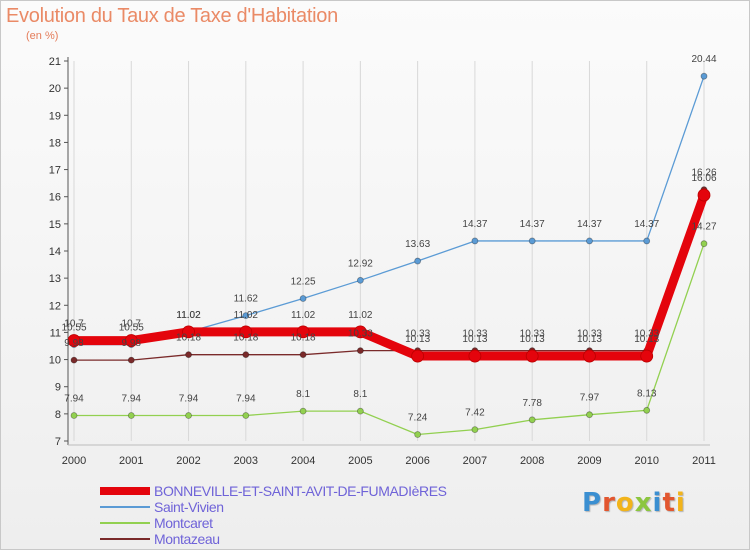  What do you see at coordinates (131, 461) in the screenshot?
I see `x-tick-label: 2001` at bounding box center [131, 461].